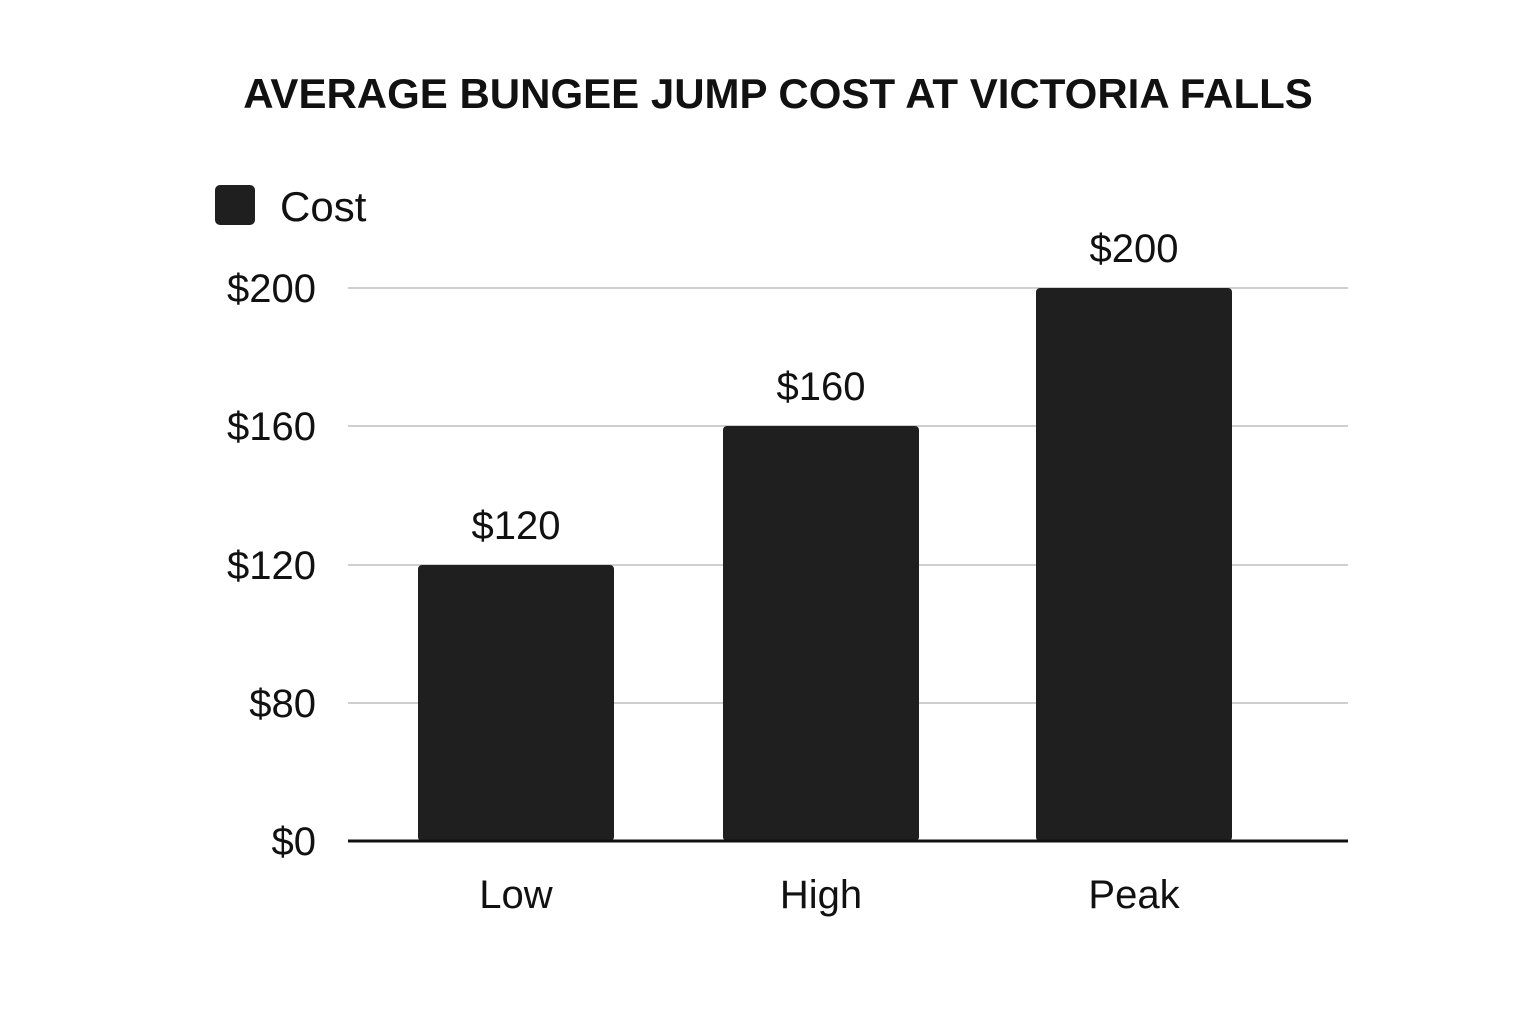 This screenshot has height=1024, width=1536. I want to click on x-axis-categories: Low High Peak, so click(829, 895).